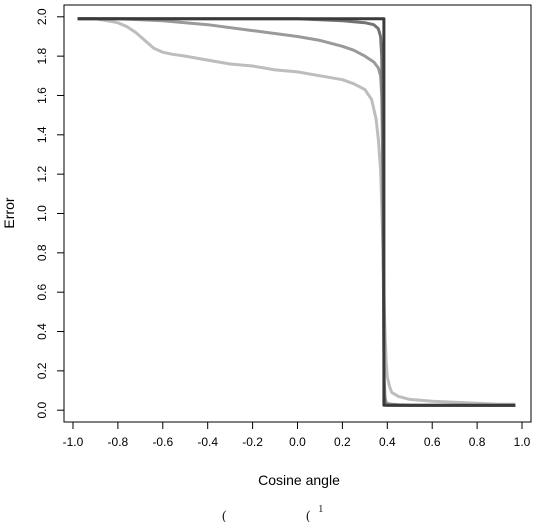  What do you see at coordinates (308, 515) in the screenshot?
I see `caption-fragment-2: (` at bounding box center [308, 515].